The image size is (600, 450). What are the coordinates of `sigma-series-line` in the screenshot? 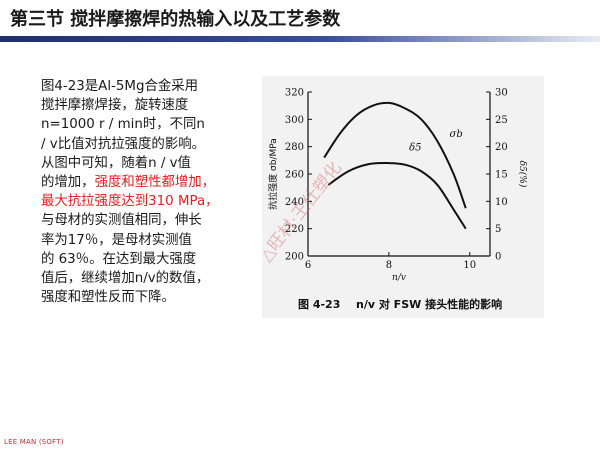 It's located at (395, 155).